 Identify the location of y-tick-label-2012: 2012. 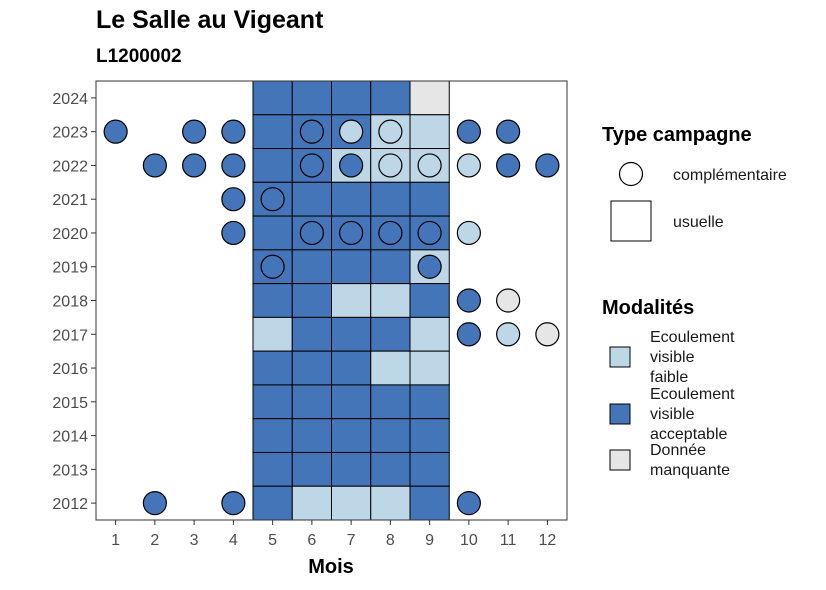
(70, 504).